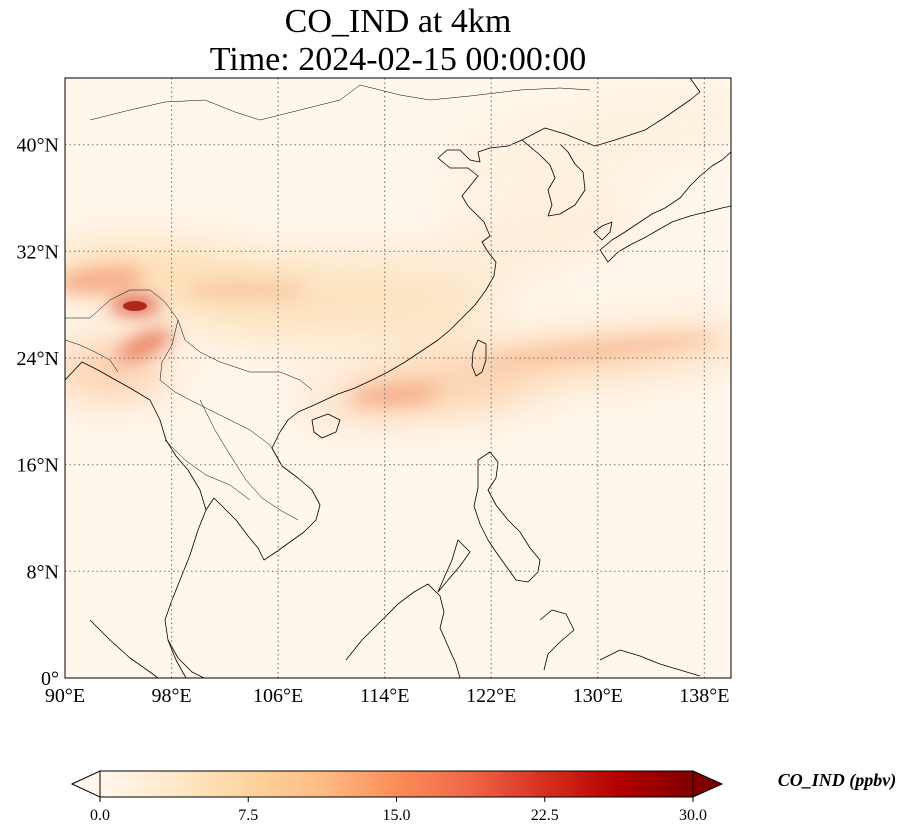 The width and height of the screenshot is (915, 836). What do you see at coordinates (248, 815) in the screenshot?
I see `colorbar-tick-label: 7.5` at bounding box center [248, 815].